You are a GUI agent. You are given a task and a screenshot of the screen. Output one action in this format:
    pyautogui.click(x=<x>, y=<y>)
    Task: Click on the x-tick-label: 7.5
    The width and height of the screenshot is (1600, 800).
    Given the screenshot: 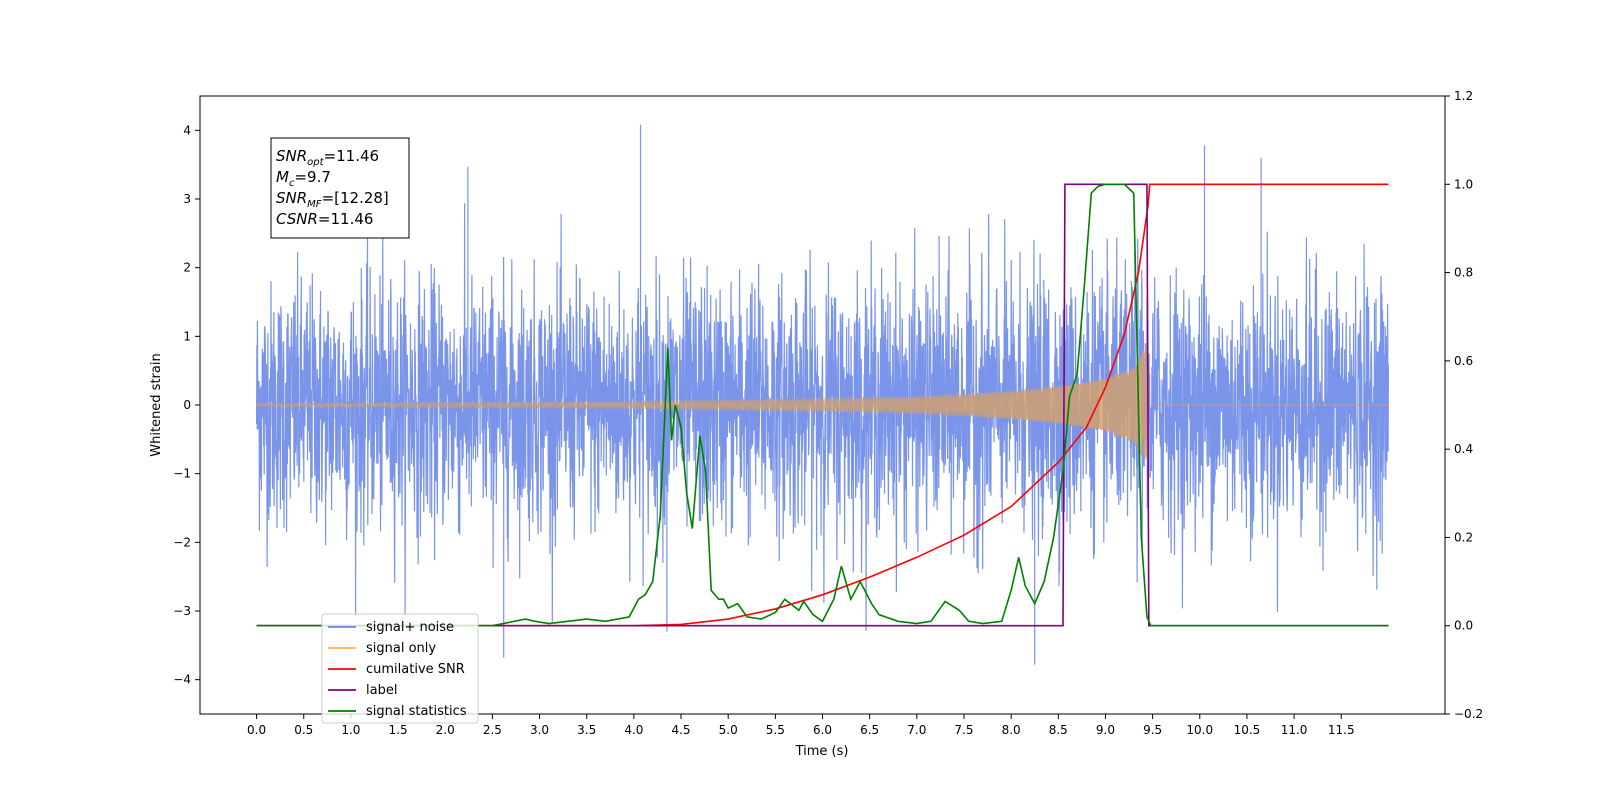 What is the action you would take?
    pyautogui.click(x=963, y=730)
    